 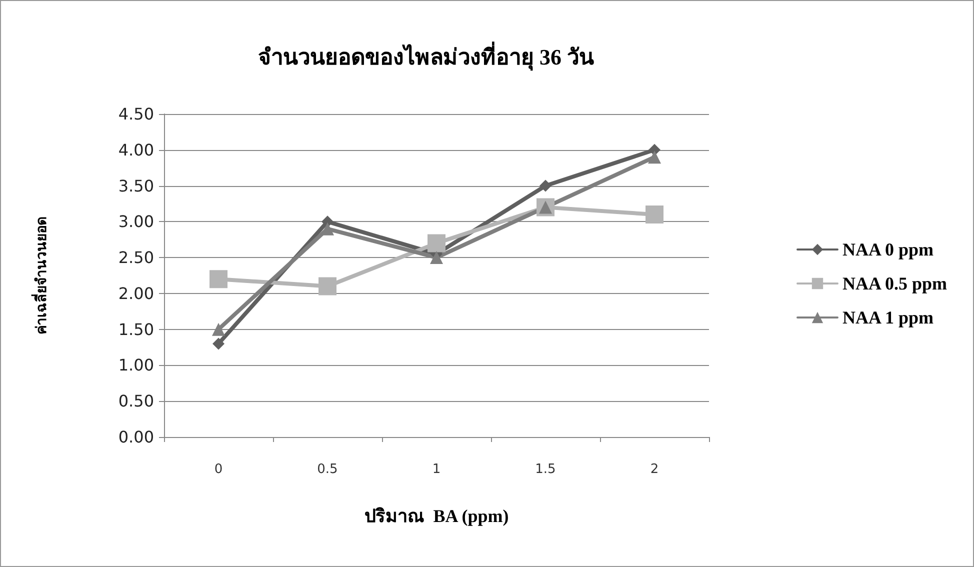 I want to click on x-axis-title: ปริมาณ BA (ppm), so click(x=436, y=516).